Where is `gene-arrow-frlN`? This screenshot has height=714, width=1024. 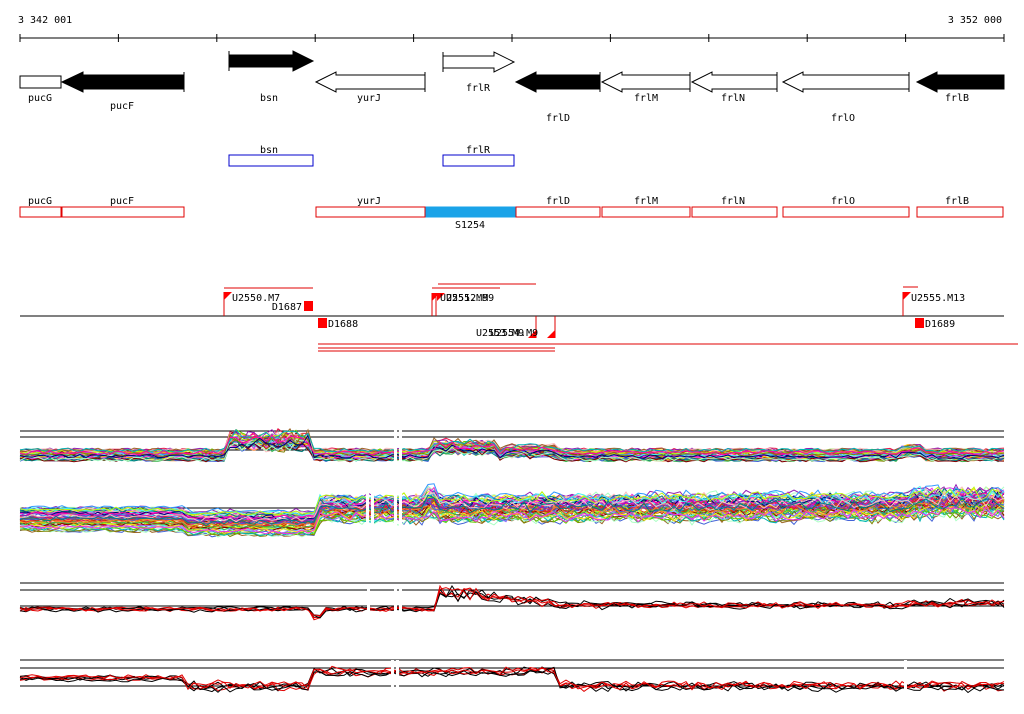
gene-arrow-frlN is located at coordinates (734, 82).